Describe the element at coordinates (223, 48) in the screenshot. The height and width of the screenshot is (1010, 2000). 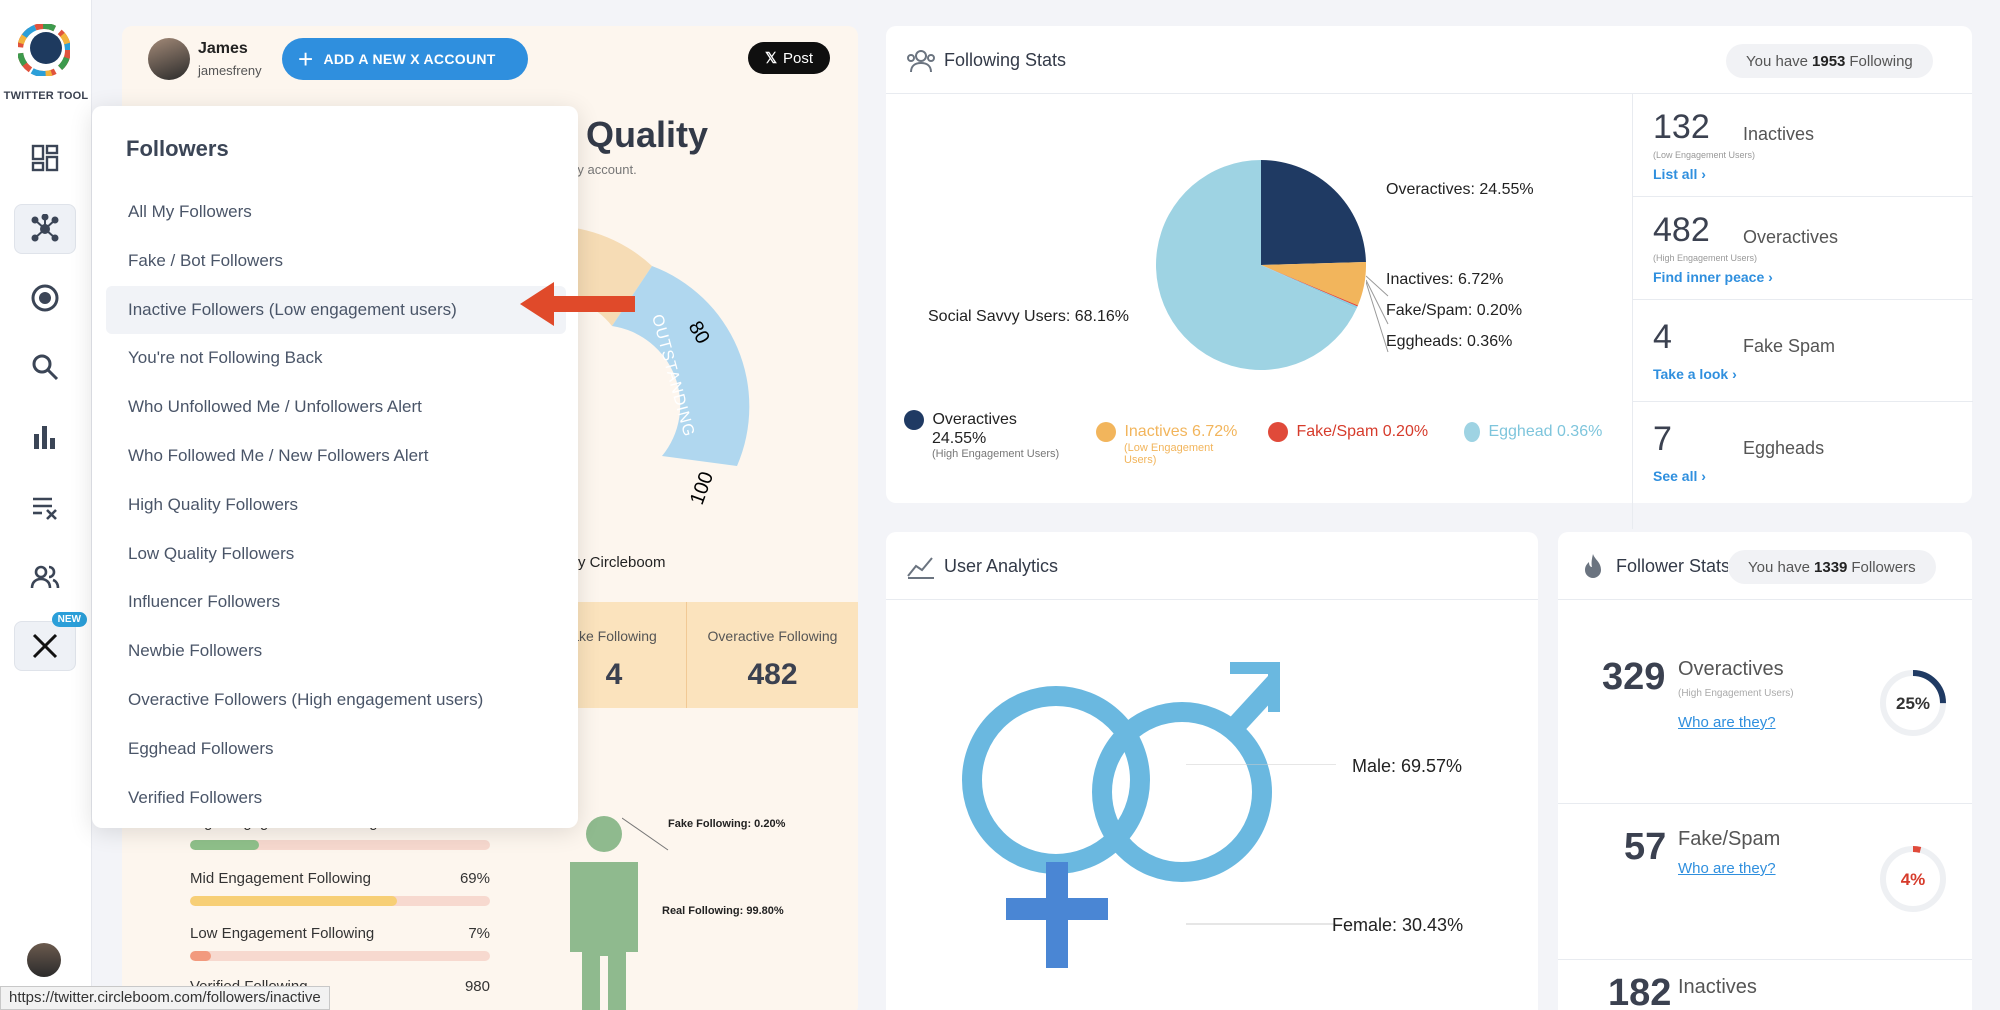
I see `account-name: James` at that location.